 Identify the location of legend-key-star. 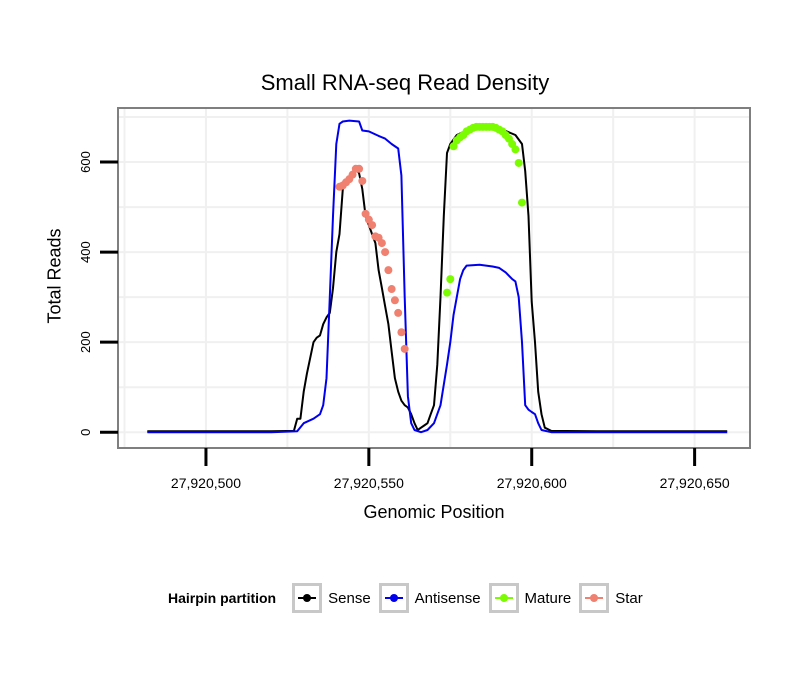
(594, 598).